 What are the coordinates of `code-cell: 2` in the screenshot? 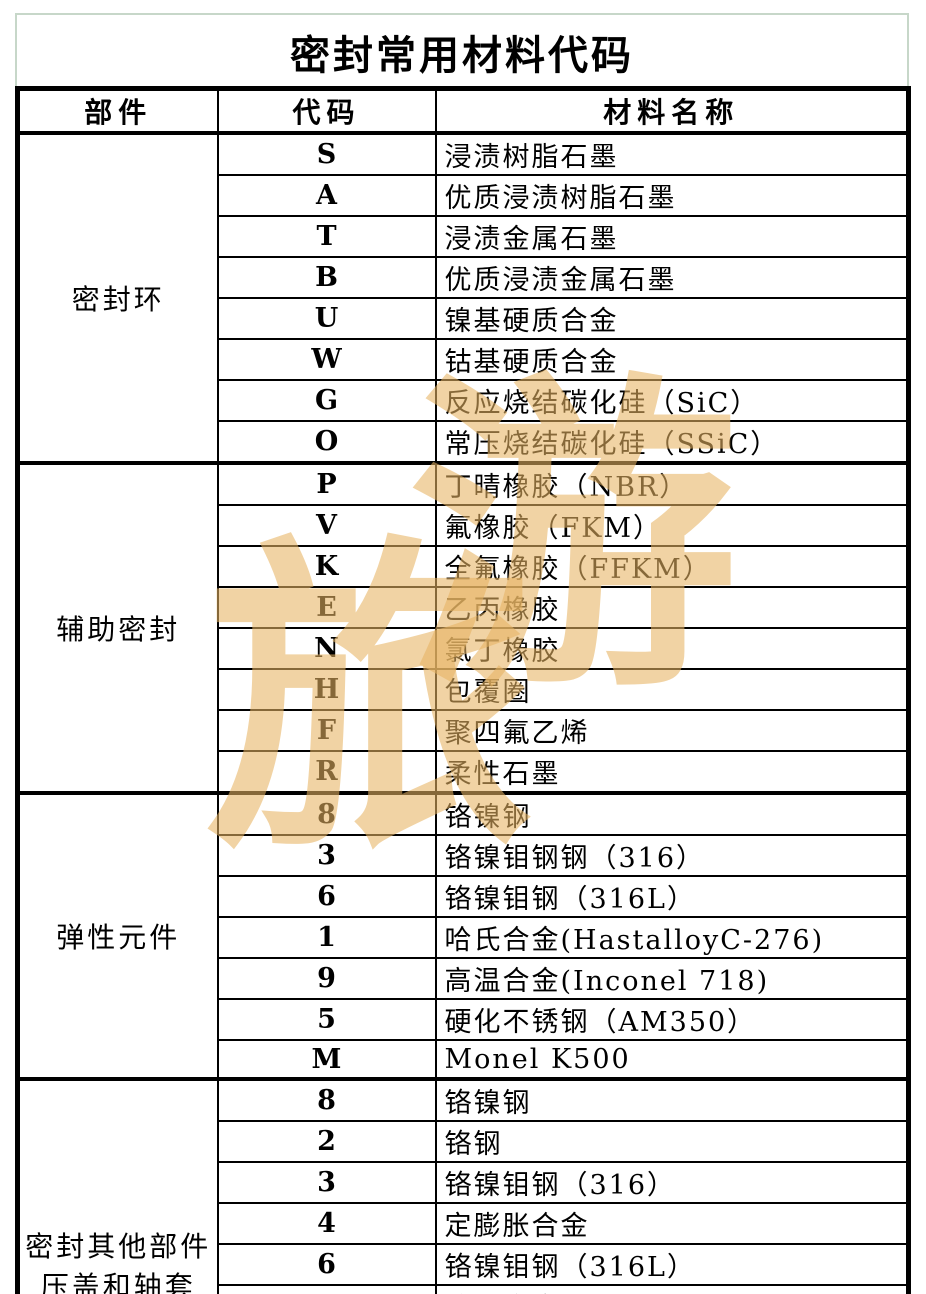 It's located at (326, 1141).